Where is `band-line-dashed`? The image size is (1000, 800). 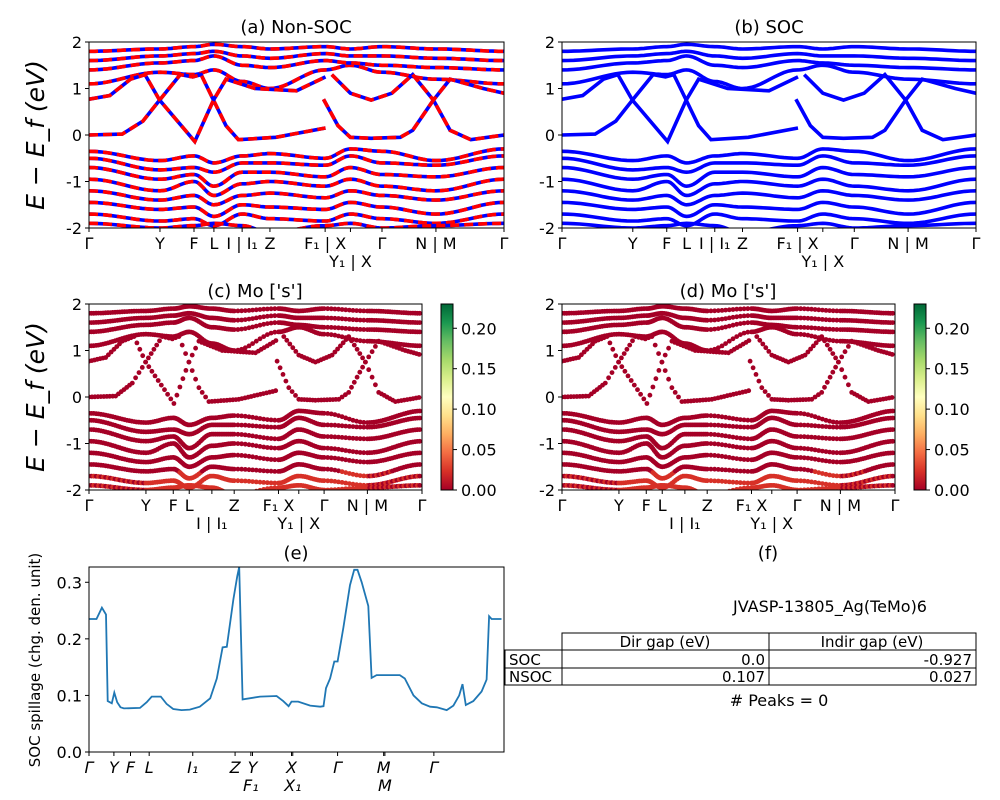 band-line-dashed is located at coordinates (296, 48).